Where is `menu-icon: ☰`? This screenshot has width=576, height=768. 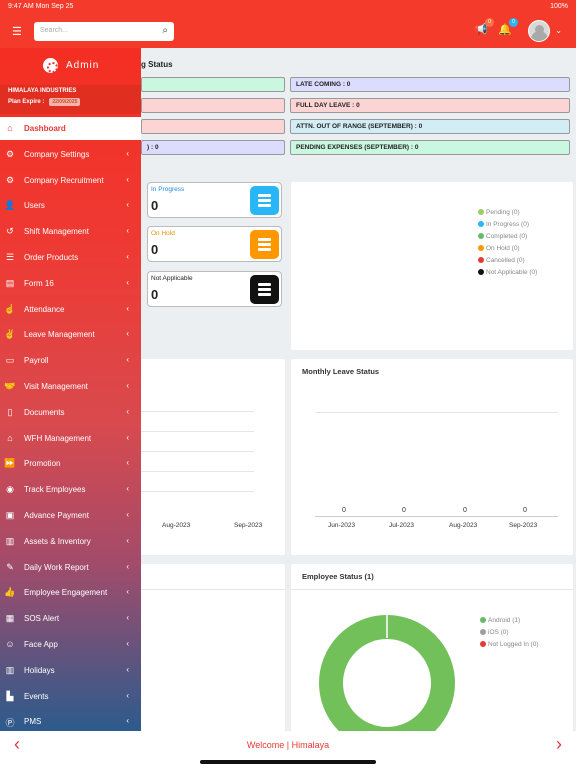 menu-icon: ☰ is located at coordinates (17, 32).